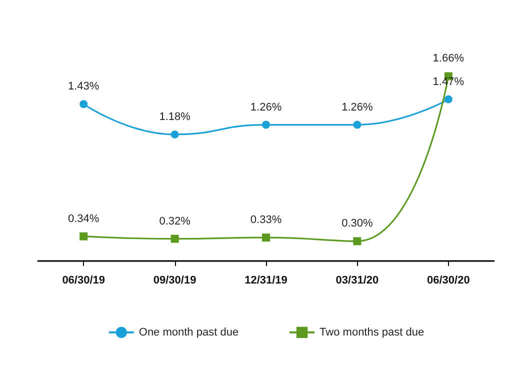 This screenshot has height=369, width=532. What do you see at coordinates (174, 280) in the screenshot?
I see `x-tick-label: 09/30/19` at bounding box center [174, 280].